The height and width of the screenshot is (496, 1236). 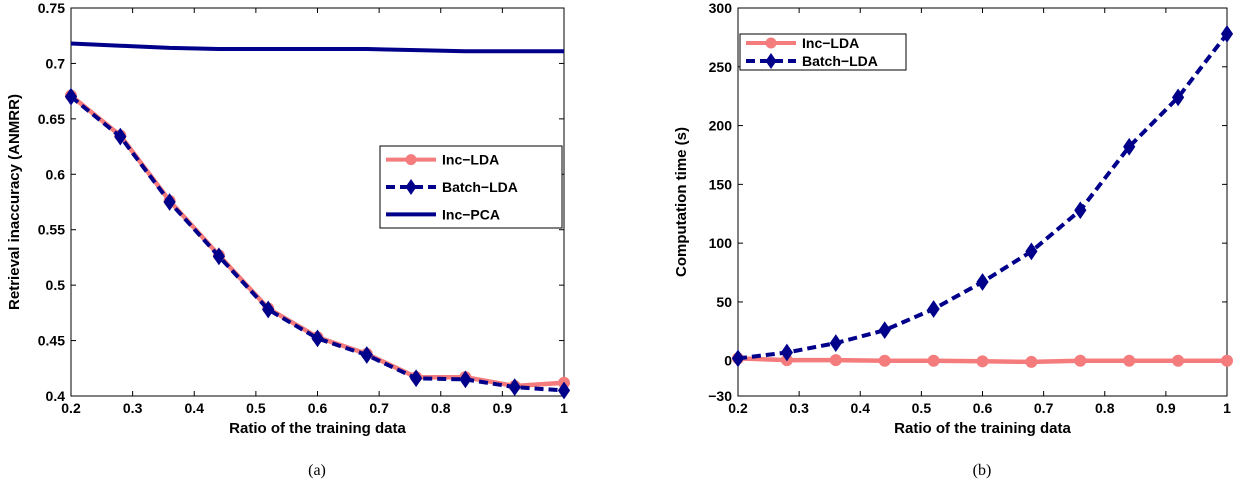 I want to click on figure-caption: (b), so click(x=982, y=470).